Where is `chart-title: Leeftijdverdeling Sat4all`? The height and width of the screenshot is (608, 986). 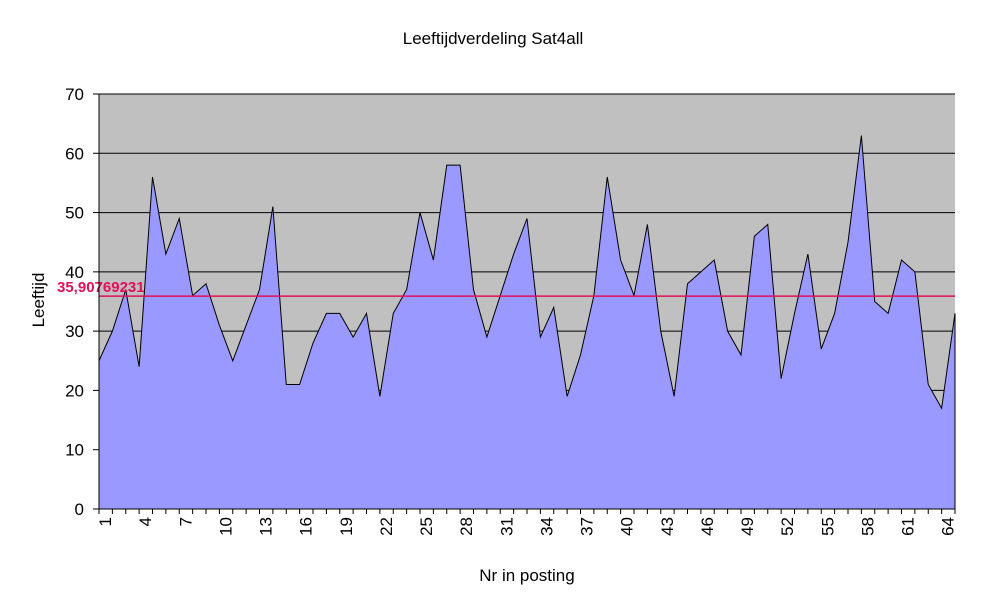
chart-title: Leeftijdverdeling Sat4all is located at coordinates (493, 38).